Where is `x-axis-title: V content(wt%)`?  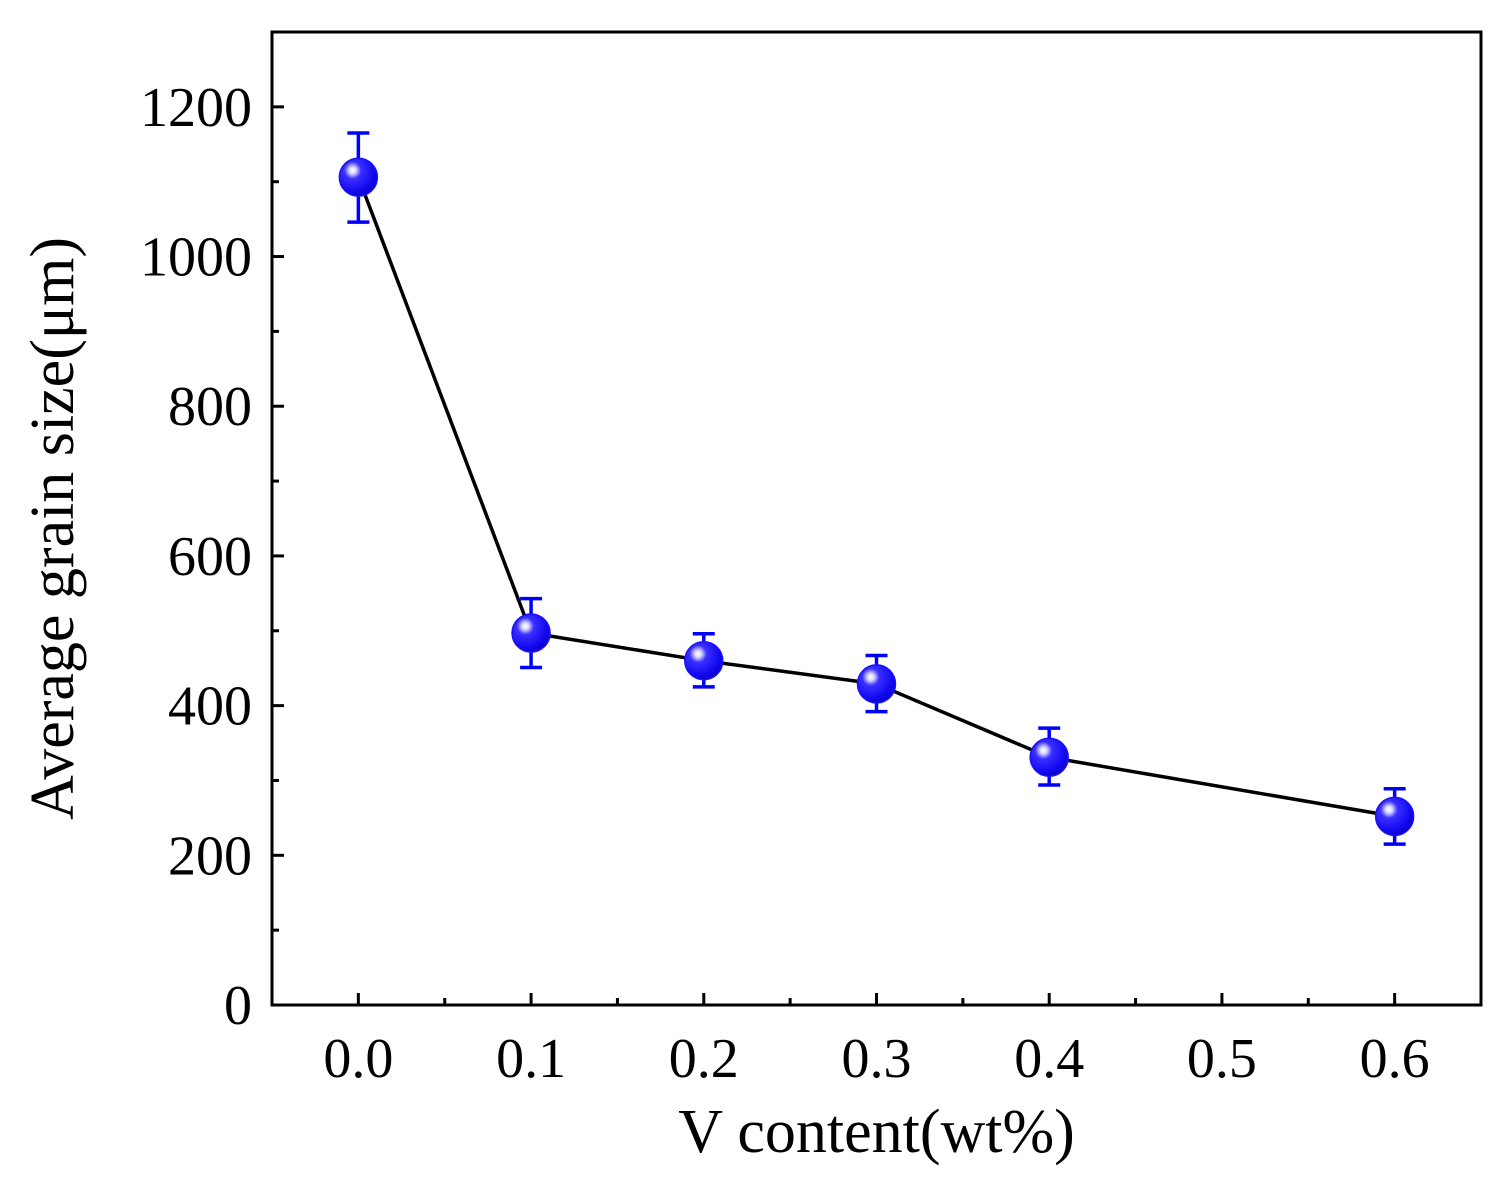
x-axis-title: V content(wt%) is located at coordinates (876, 1132).